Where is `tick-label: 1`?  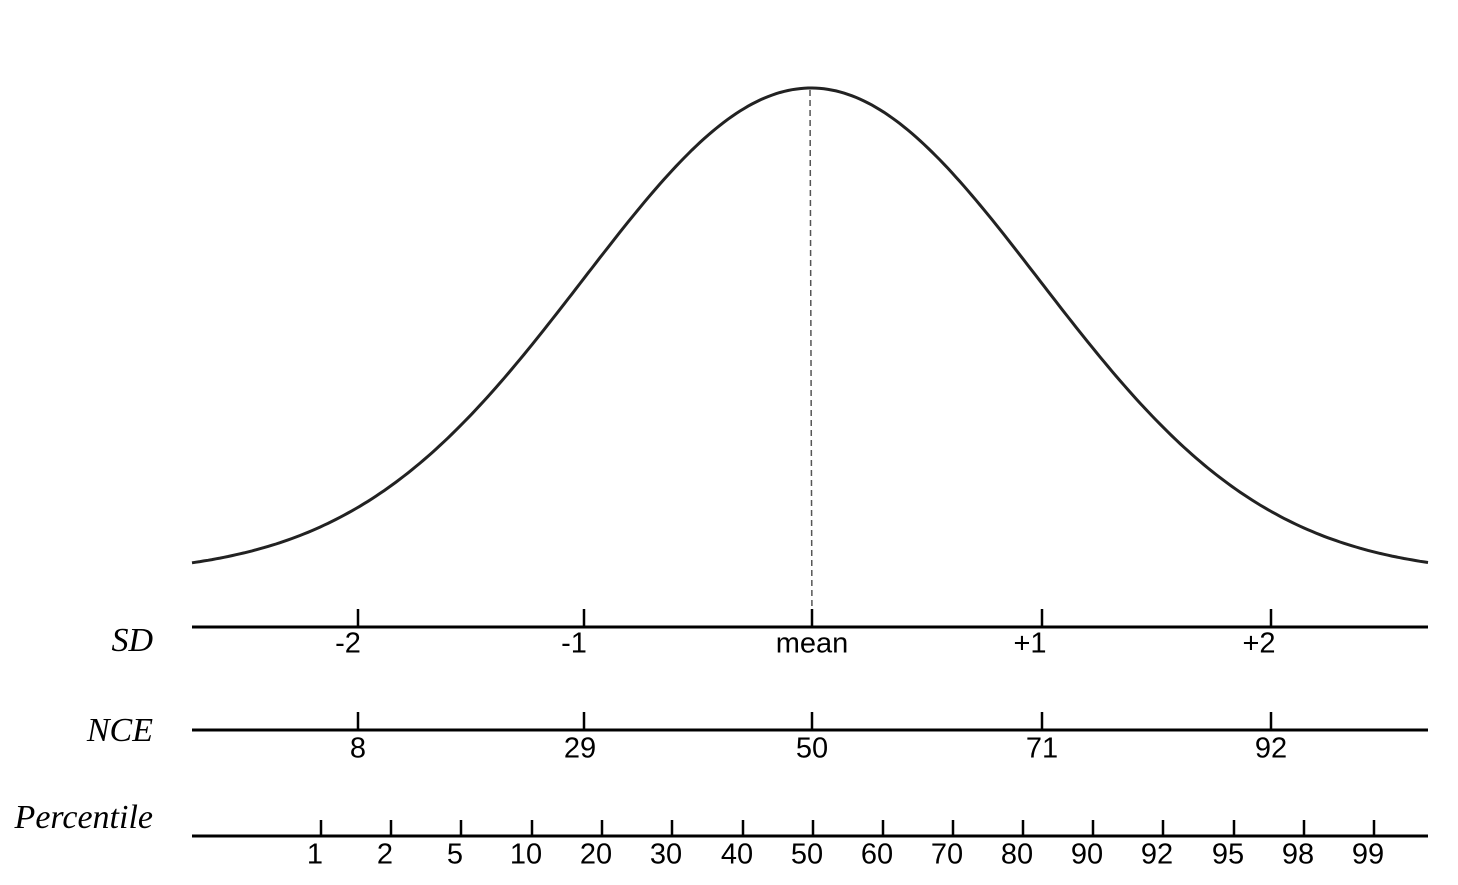
tick-label: 1 is located at coordinates (315, 855).